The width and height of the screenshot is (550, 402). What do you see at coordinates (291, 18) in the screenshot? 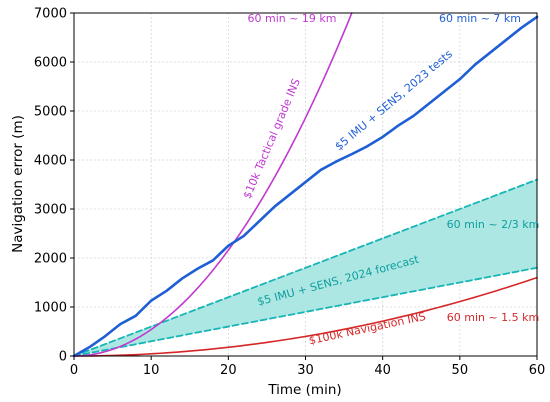
I see `annotation-tactical-60min: 60 min ~ 19 km` at bounding box center [291, 18].